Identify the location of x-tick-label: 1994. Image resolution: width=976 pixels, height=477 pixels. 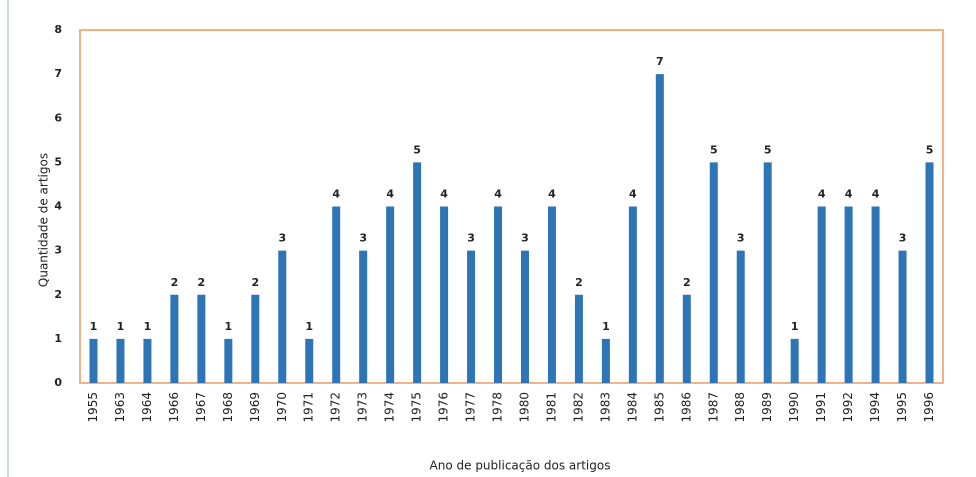
(875, 407).